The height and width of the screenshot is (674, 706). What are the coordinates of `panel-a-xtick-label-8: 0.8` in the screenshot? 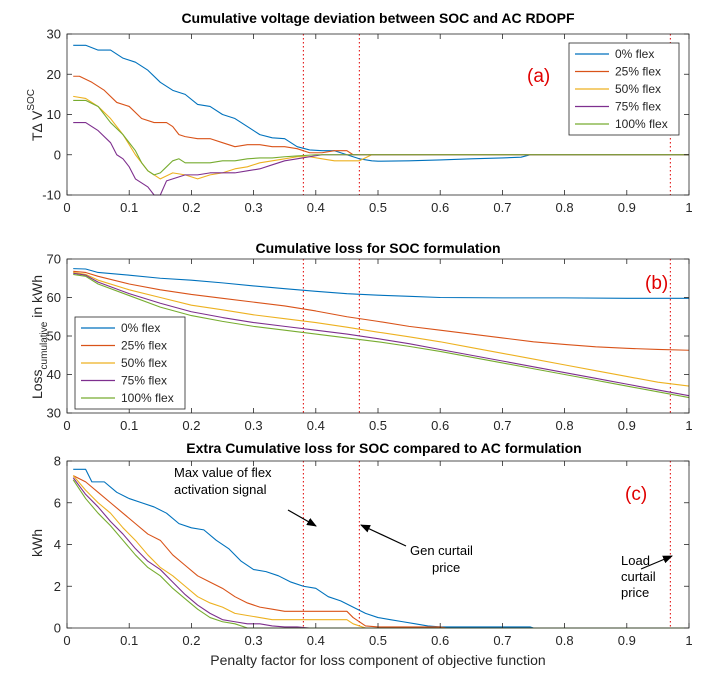 It's located at (565, 207).